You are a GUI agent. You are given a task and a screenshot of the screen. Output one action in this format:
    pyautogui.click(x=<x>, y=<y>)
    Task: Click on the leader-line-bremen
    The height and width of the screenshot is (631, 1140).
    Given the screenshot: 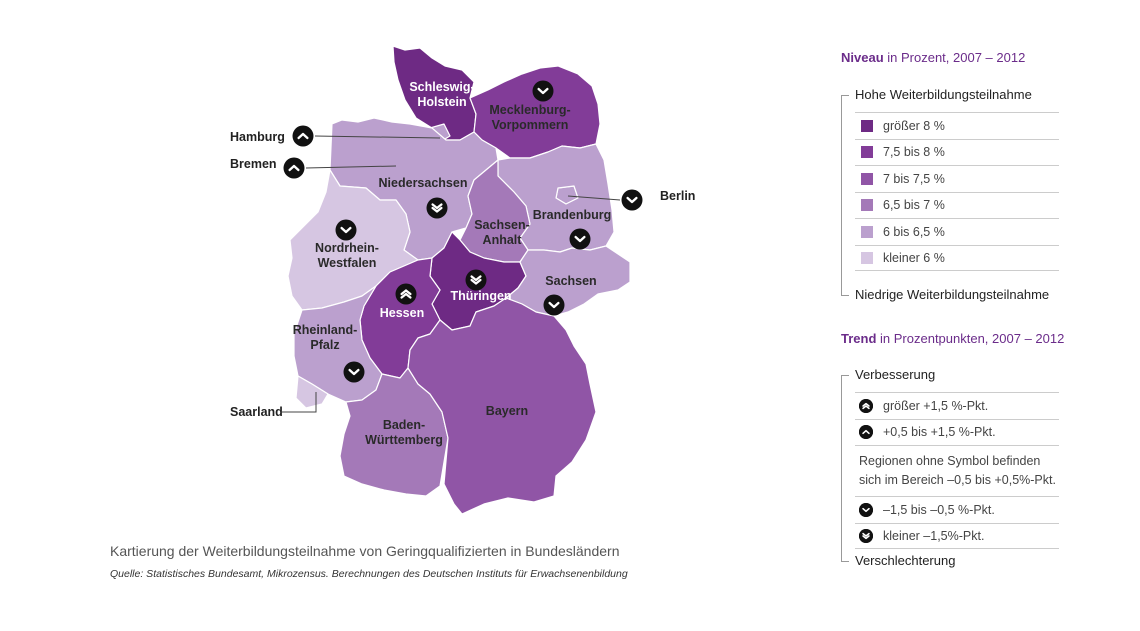 What is the action you would take?
    pyautogui.click(x=351, y=167)
    